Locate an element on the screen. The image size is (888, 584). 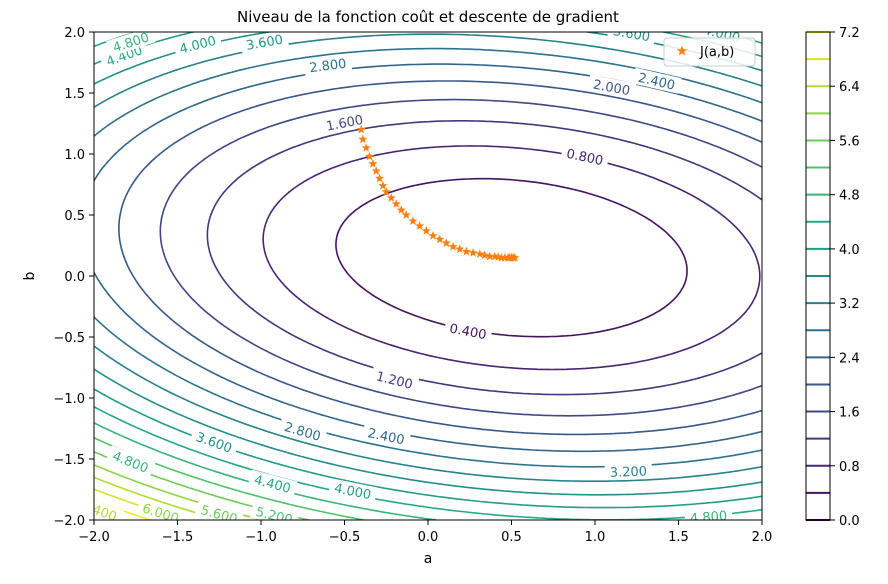
legend: J(a,b) is located at coordinates (709, 52).